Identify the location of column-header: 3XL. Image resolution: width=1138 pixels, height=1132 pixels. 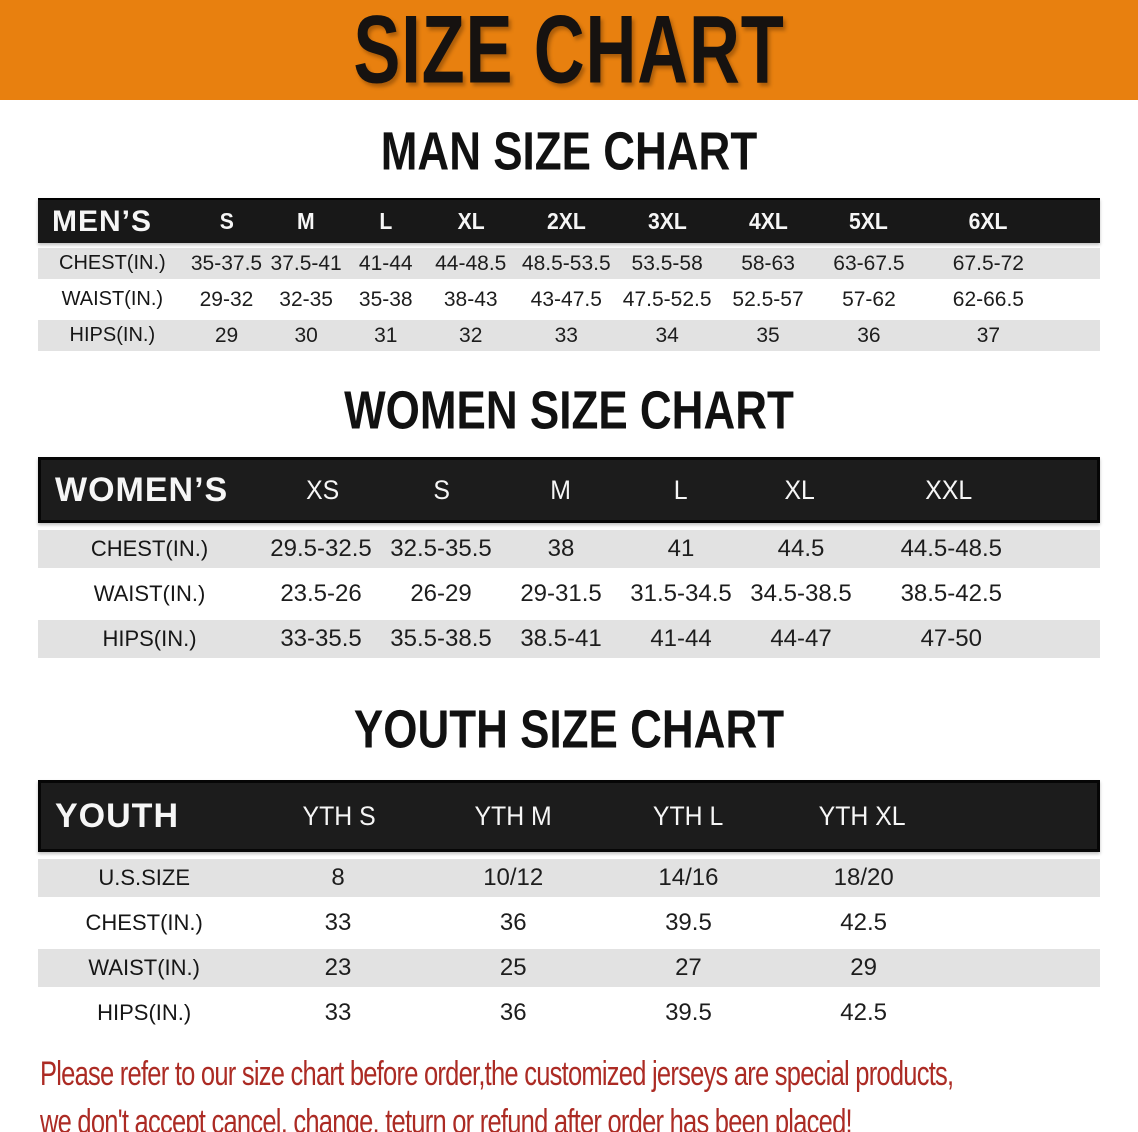
(667, 221).